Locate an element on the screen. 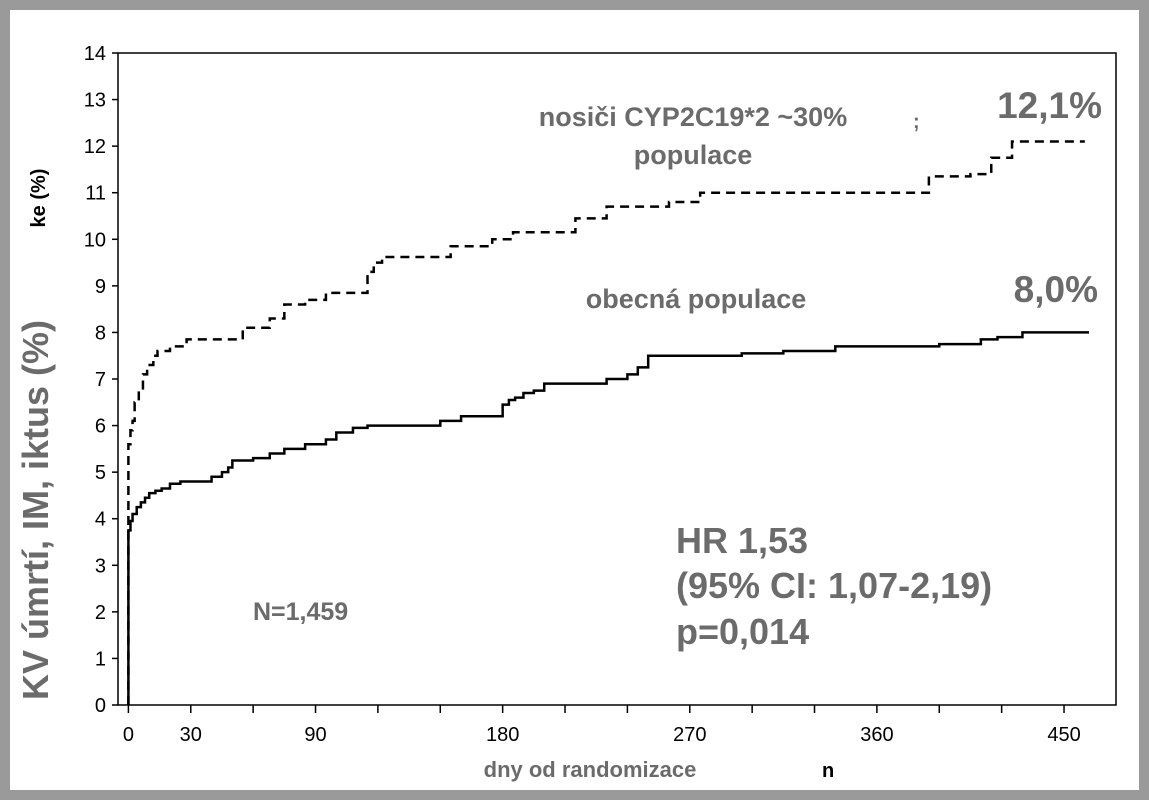 The width and height of the screenshot is (1149, 800). x-tick-label: 180 is located at coordinates (502, 735).